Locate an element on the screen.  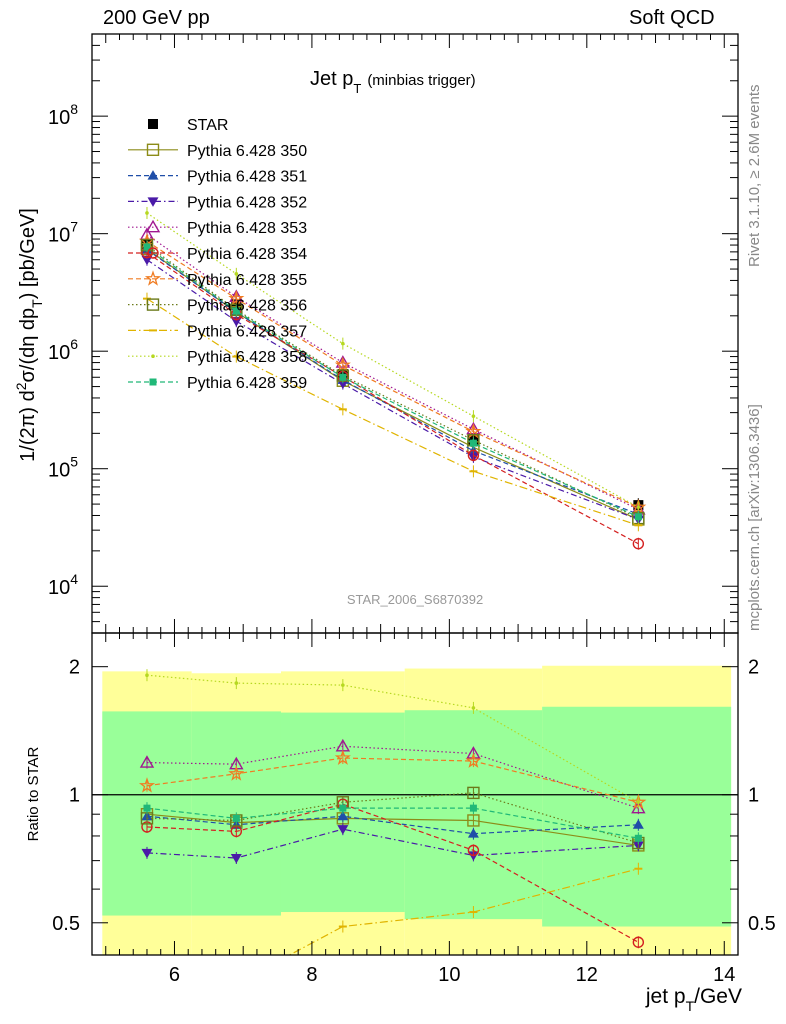
header-right-label: Soft QCD is located at coordinates (672, 18).